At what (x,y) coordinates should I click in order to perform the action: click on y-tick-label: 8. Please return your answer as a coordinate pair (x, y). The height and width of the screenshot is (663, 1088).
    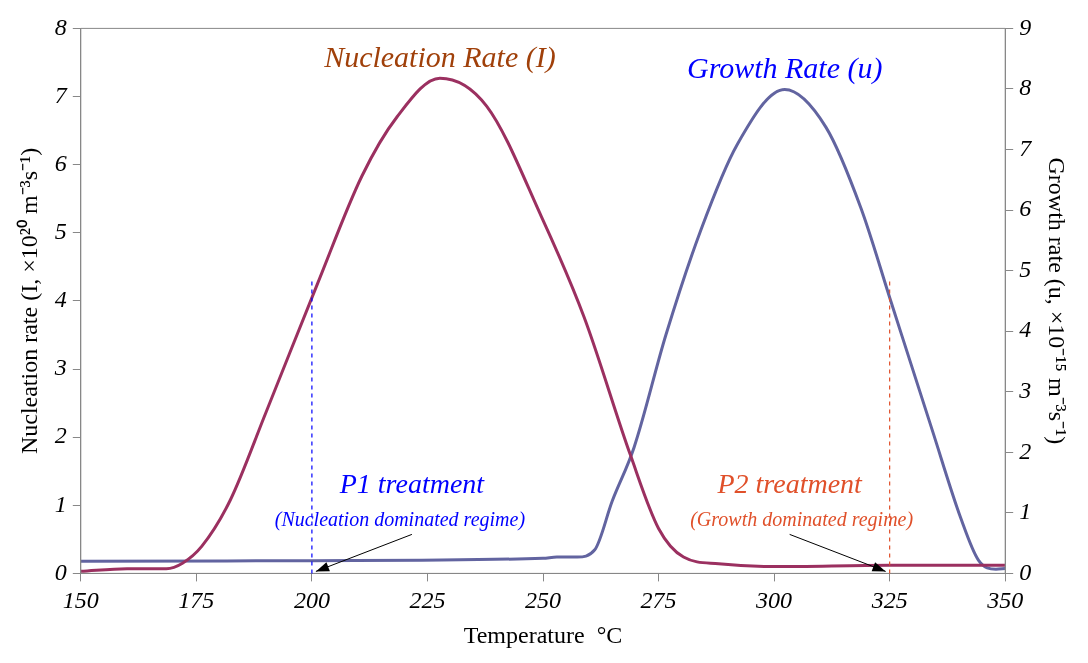
    Looking at the image, I should click on (60, 26).